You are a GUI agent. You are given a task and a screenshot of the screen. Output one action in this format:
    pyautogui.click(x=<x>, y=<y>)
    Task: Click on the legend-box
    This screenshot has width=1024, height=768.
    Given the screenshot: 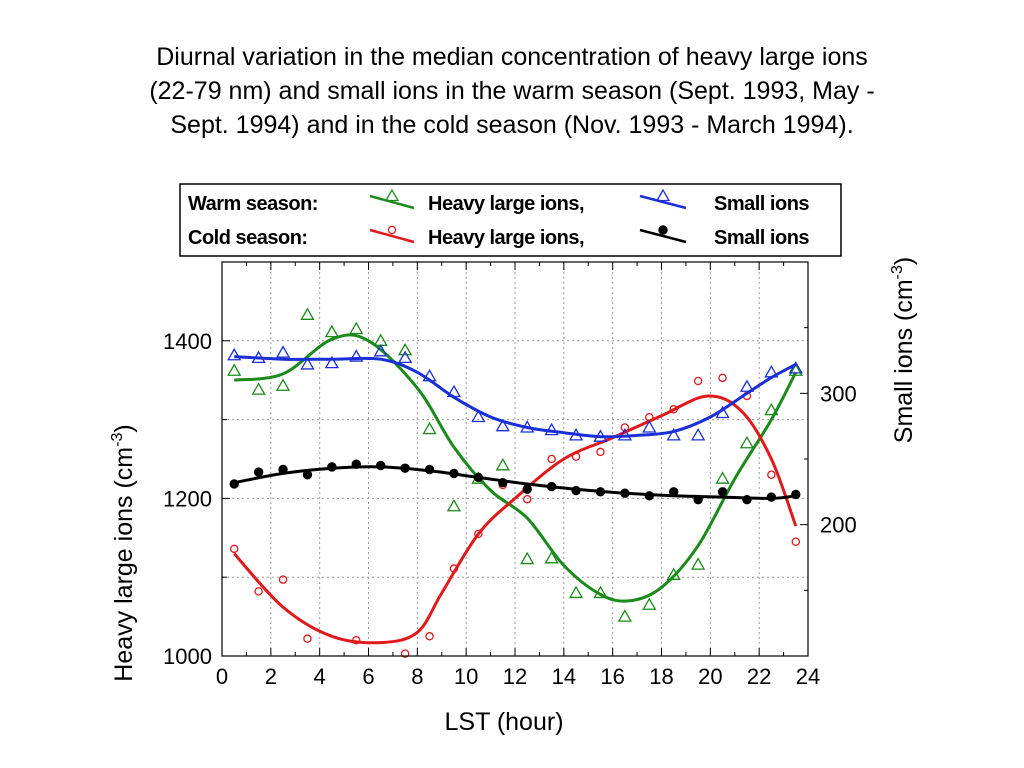 What is the action you would take?
    pyautogui.click(x=510, y=220)
    